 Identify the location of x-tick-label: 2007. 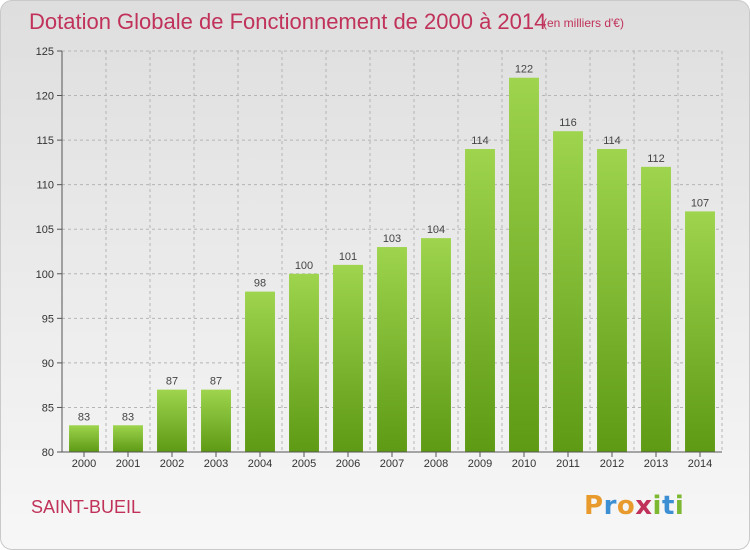
(392, 464).